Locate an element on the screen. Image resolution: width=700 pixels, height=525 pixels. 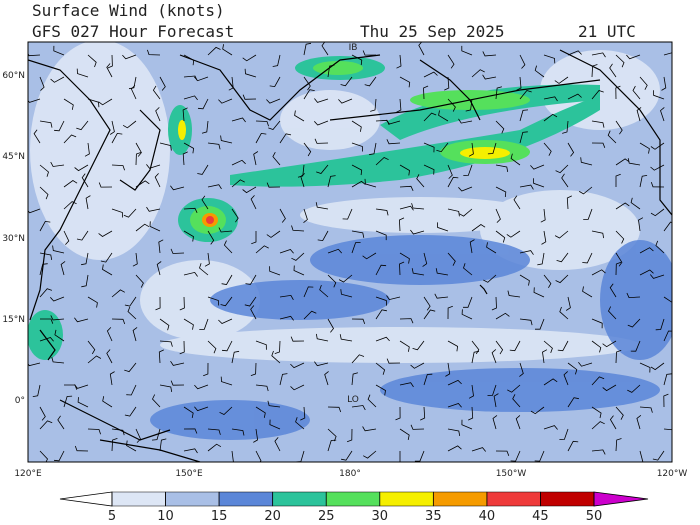
lat-labels: 60°N 45°N 30°N 15°N 0° is located at coordinates (13, 238).